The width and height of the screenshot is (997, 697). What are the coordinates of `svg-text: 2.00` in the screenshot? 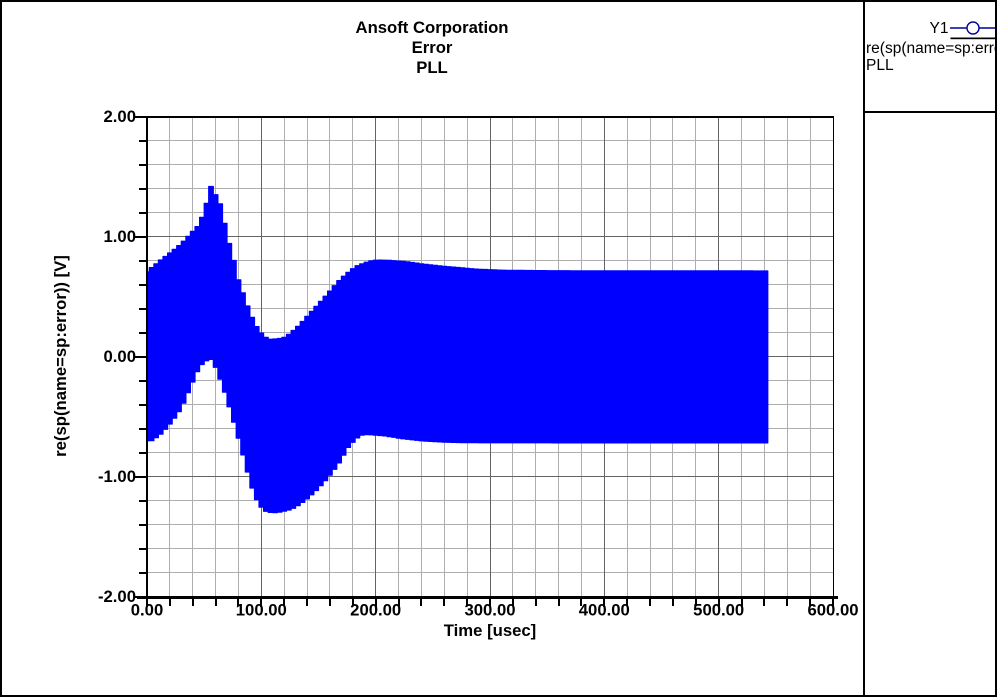 It's located at (120, 116).